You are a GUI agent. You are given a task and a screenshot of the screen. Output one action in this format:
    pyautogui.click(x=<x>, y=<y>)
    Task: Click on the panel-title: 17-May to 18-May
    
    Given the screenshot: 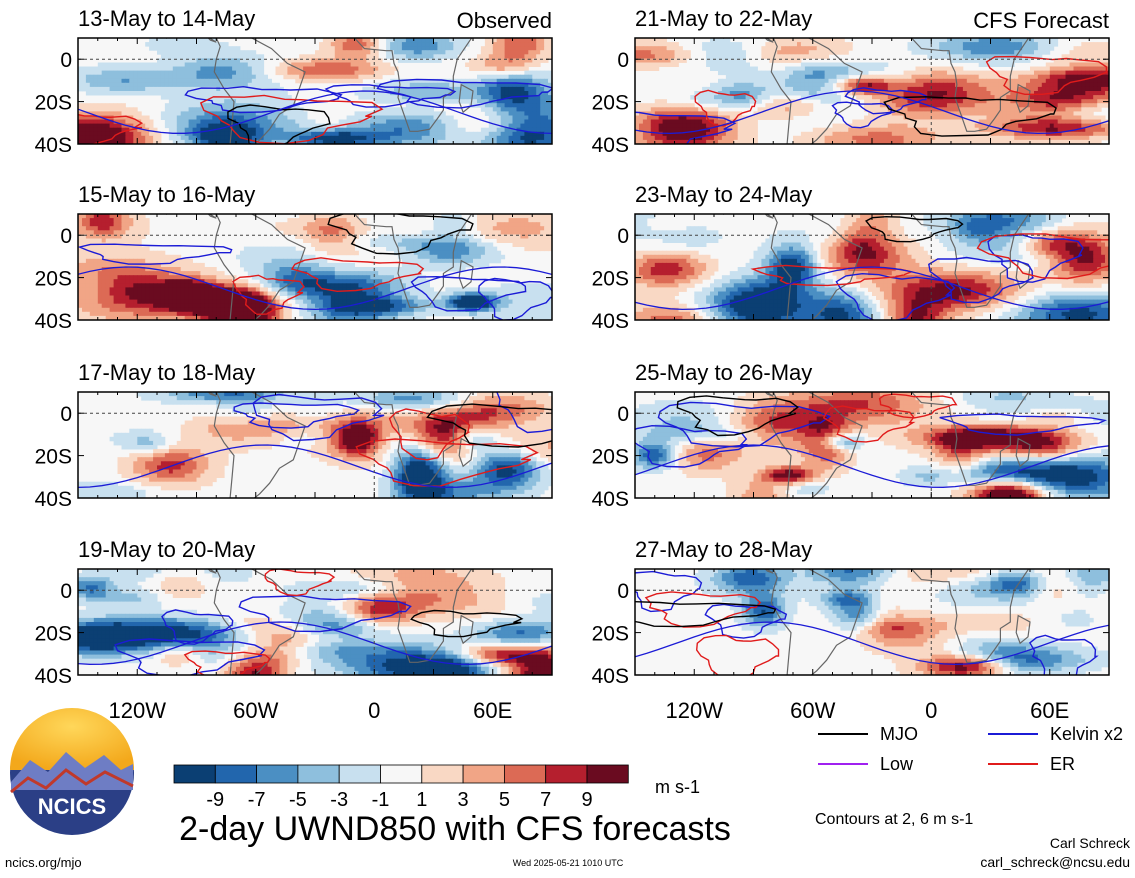 What is the action you would take?
    pyautogui.click(x=166, y=372)
    